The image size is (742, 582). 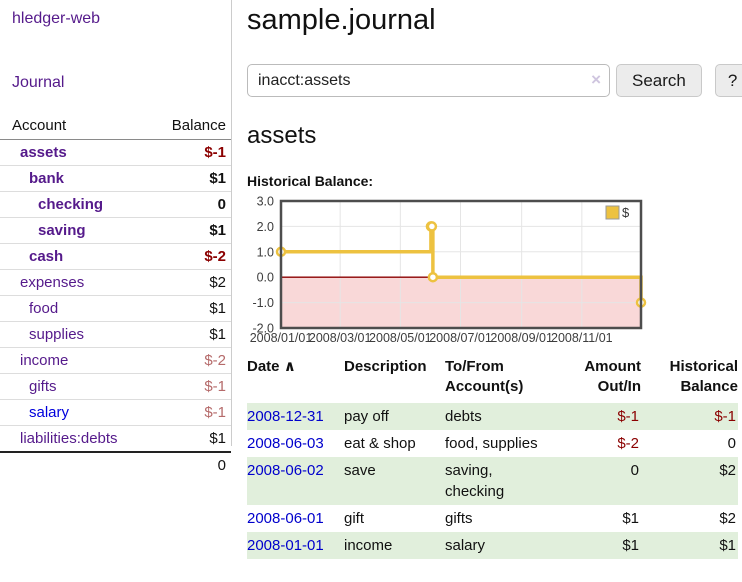 I want to click on transaction-date-link: 2008-01-01, so click(x=285, y=545).